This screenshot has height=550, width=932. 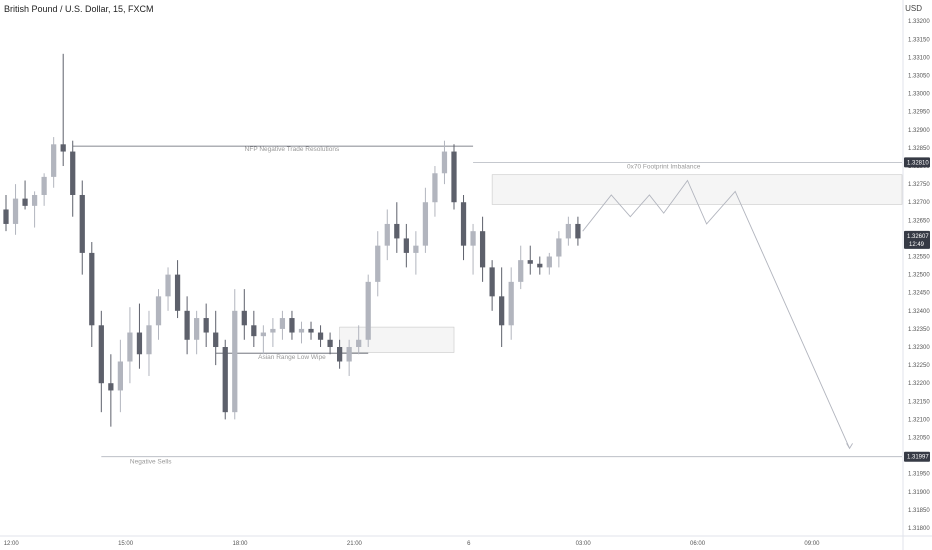 I want to click on annotation-label: Asian Range Low Wipe, so click(x=292, y=357).